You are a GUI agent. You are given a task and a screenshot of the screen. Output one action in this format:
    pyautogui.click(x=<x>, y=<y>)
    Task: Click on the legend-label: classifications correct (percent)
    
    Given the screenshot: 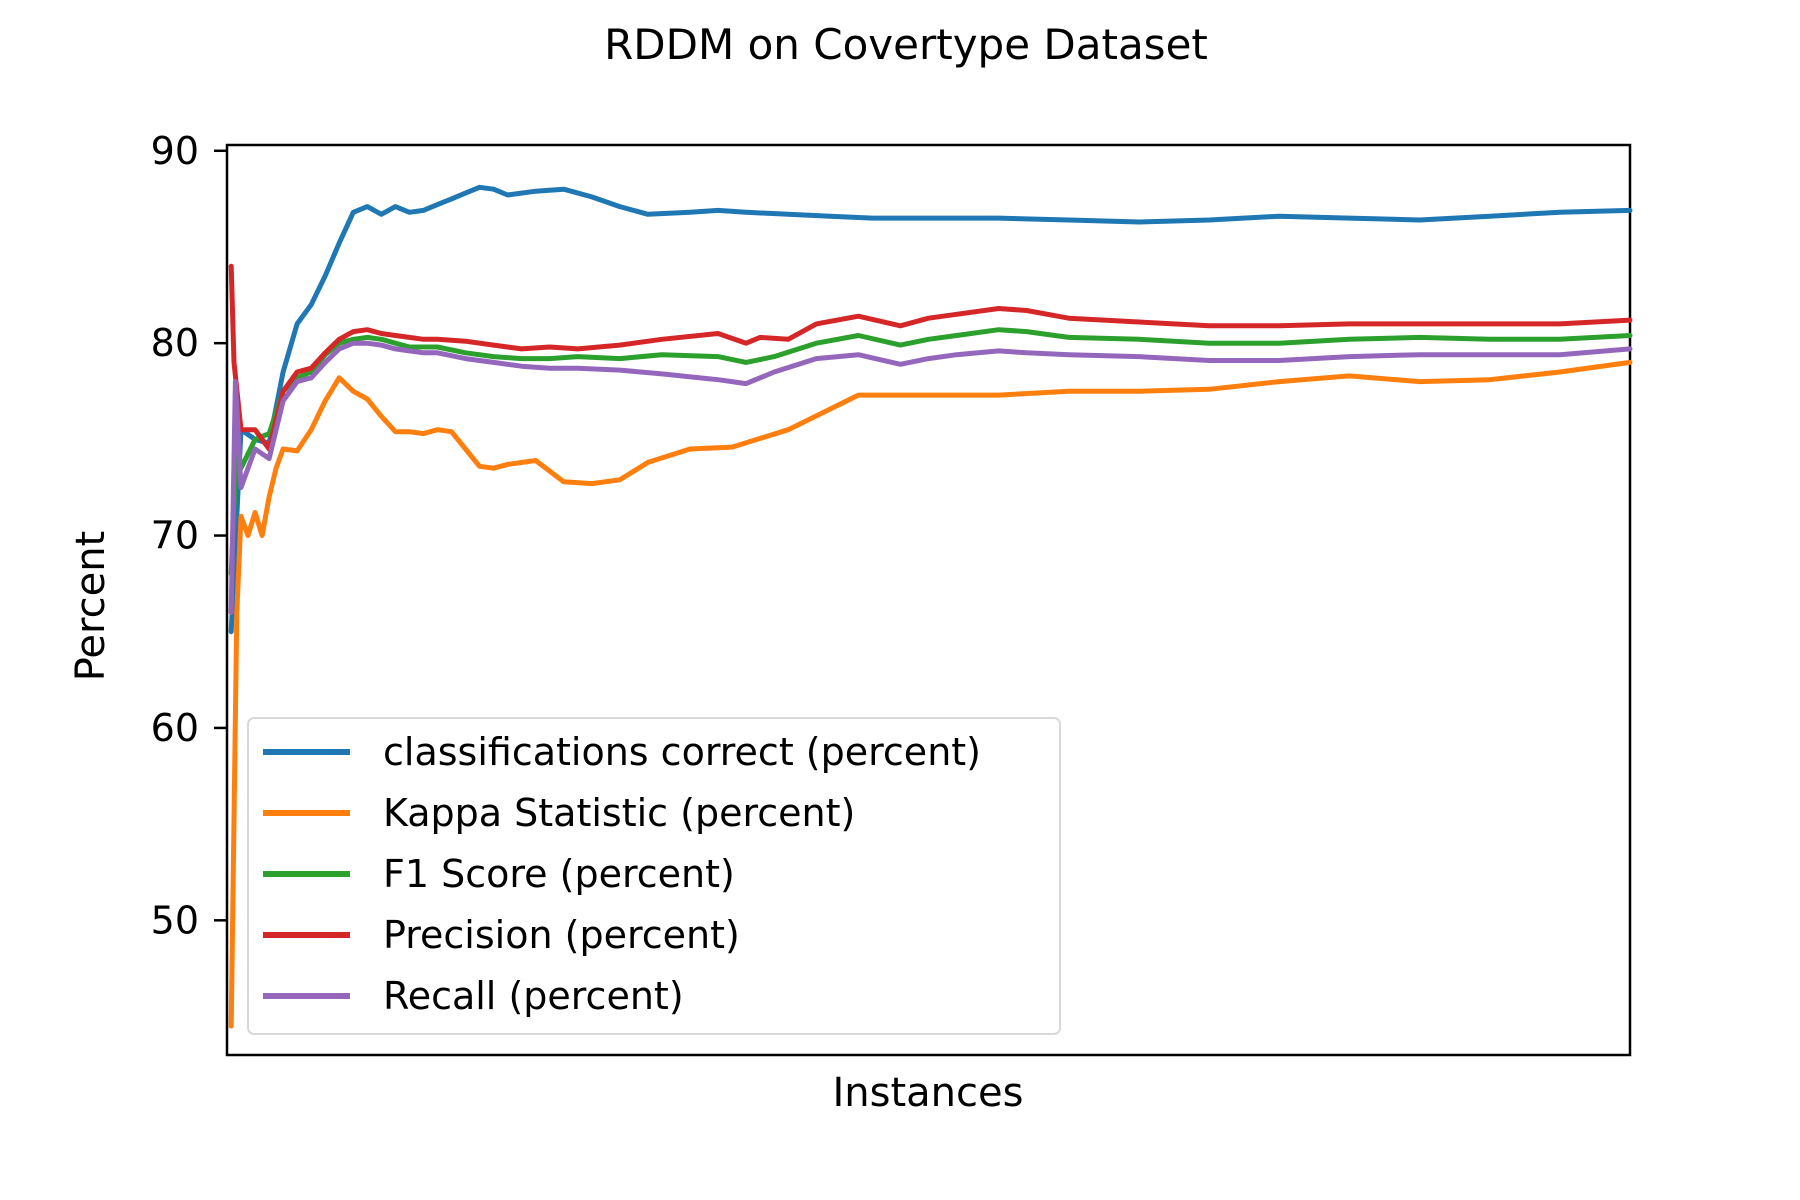 What is the action you would take?
    pyautogui.click(x=682, y=752)
    